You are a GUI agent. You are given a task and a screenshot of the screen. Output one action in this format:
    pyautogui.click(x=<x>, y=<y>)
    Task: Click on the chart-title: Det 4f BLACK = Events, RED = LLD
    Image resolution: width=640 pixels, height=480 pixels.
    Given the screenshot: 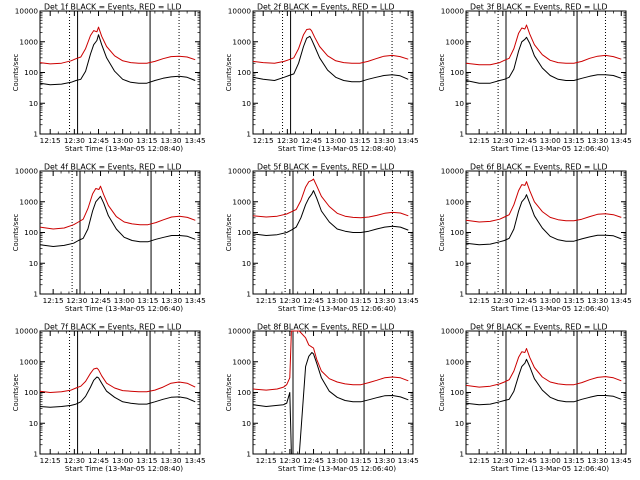 What is the action you would take?
    pyautogui.click(x=113, y=167)
    